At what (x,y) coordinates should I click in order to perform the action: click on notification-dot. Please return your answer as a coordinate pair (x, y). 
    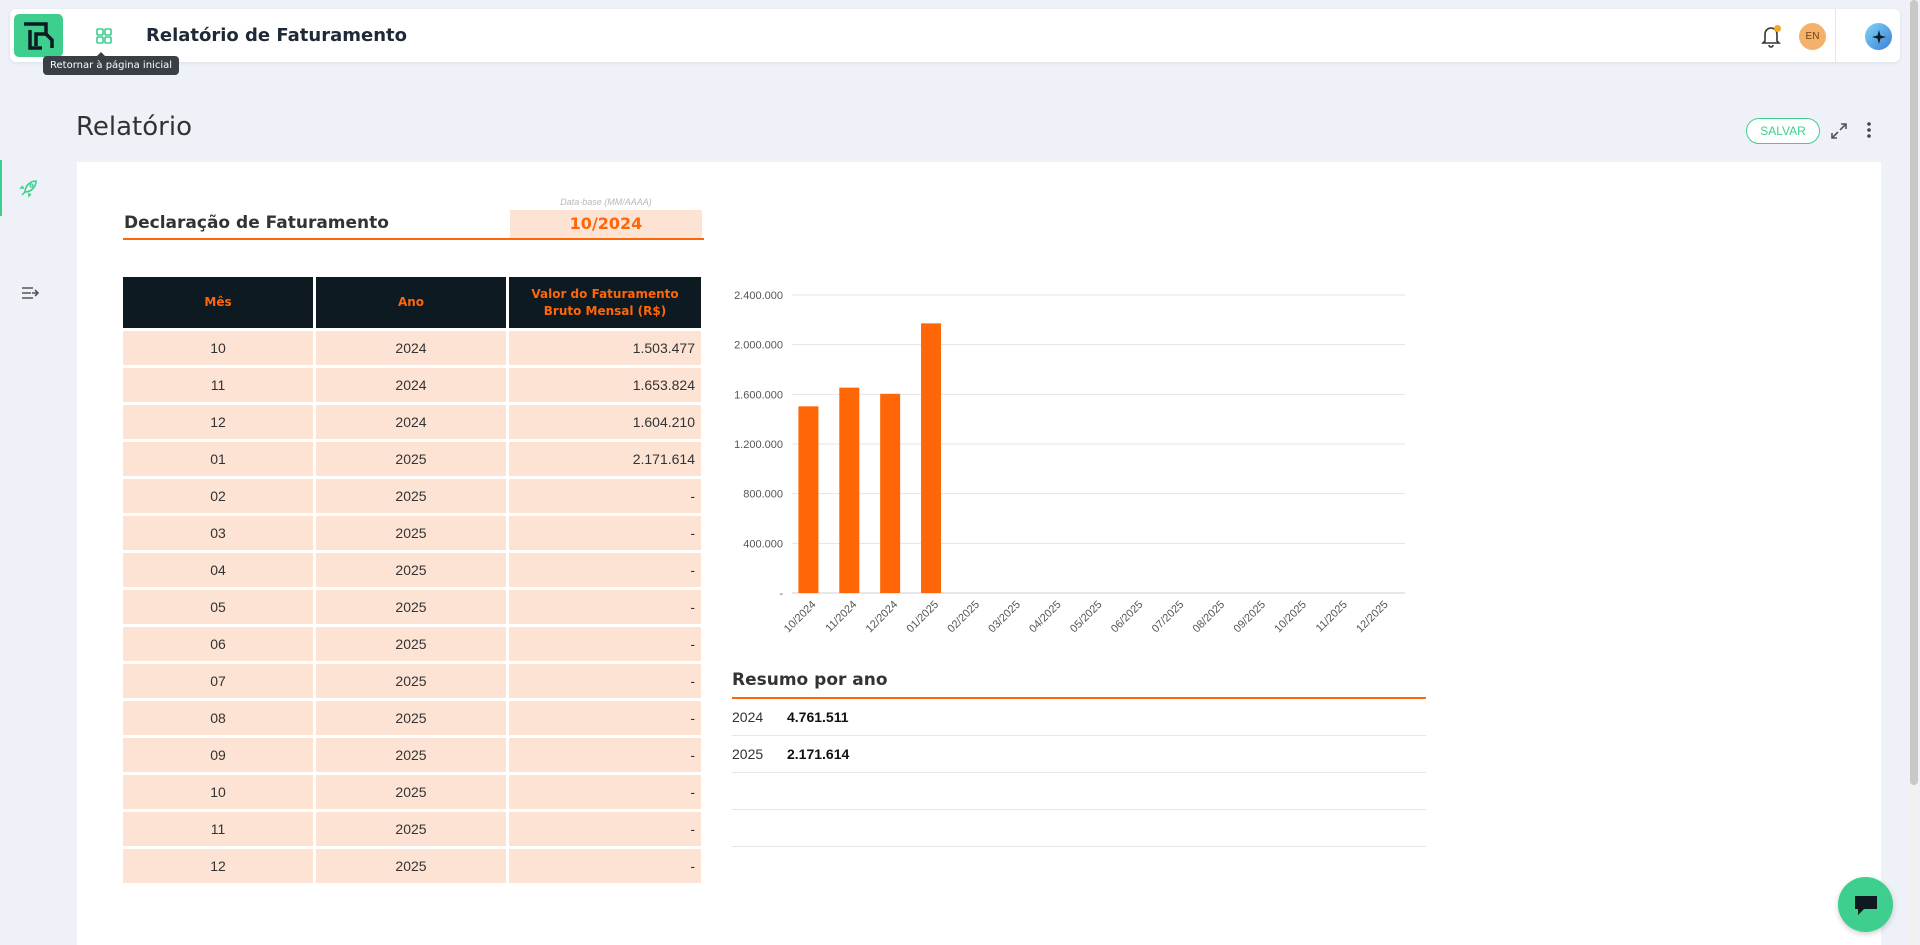
    Looking at the image, I should click on (1777, 28).